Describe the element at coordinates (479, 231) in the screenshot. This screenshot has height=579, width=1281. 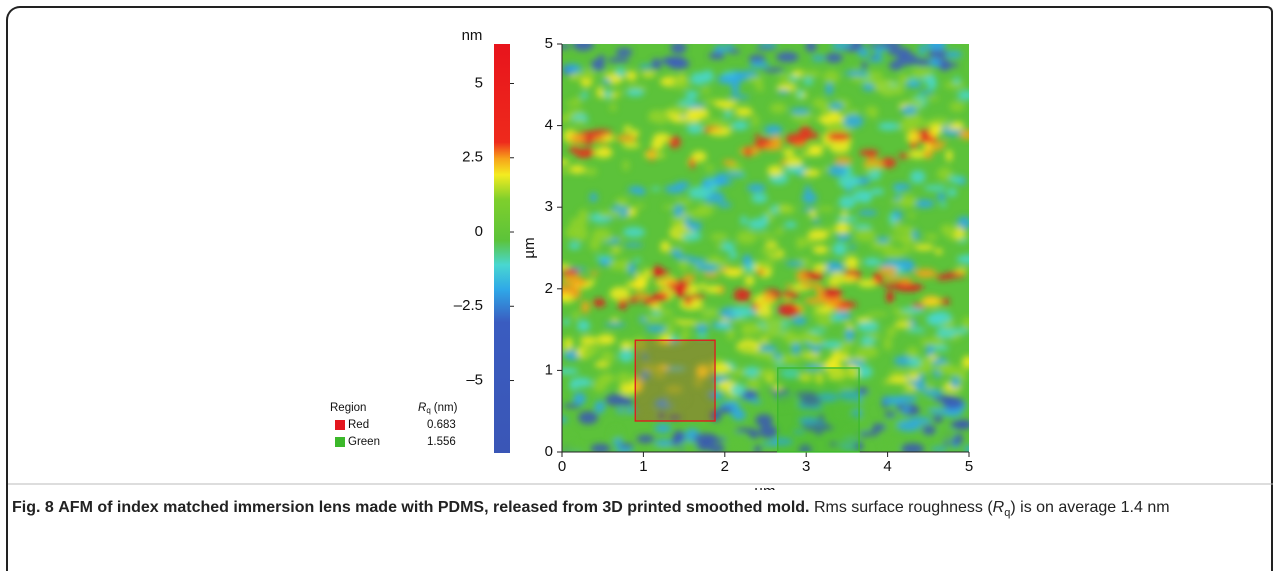
I see `colorbar-tick-label: 0` at that location.